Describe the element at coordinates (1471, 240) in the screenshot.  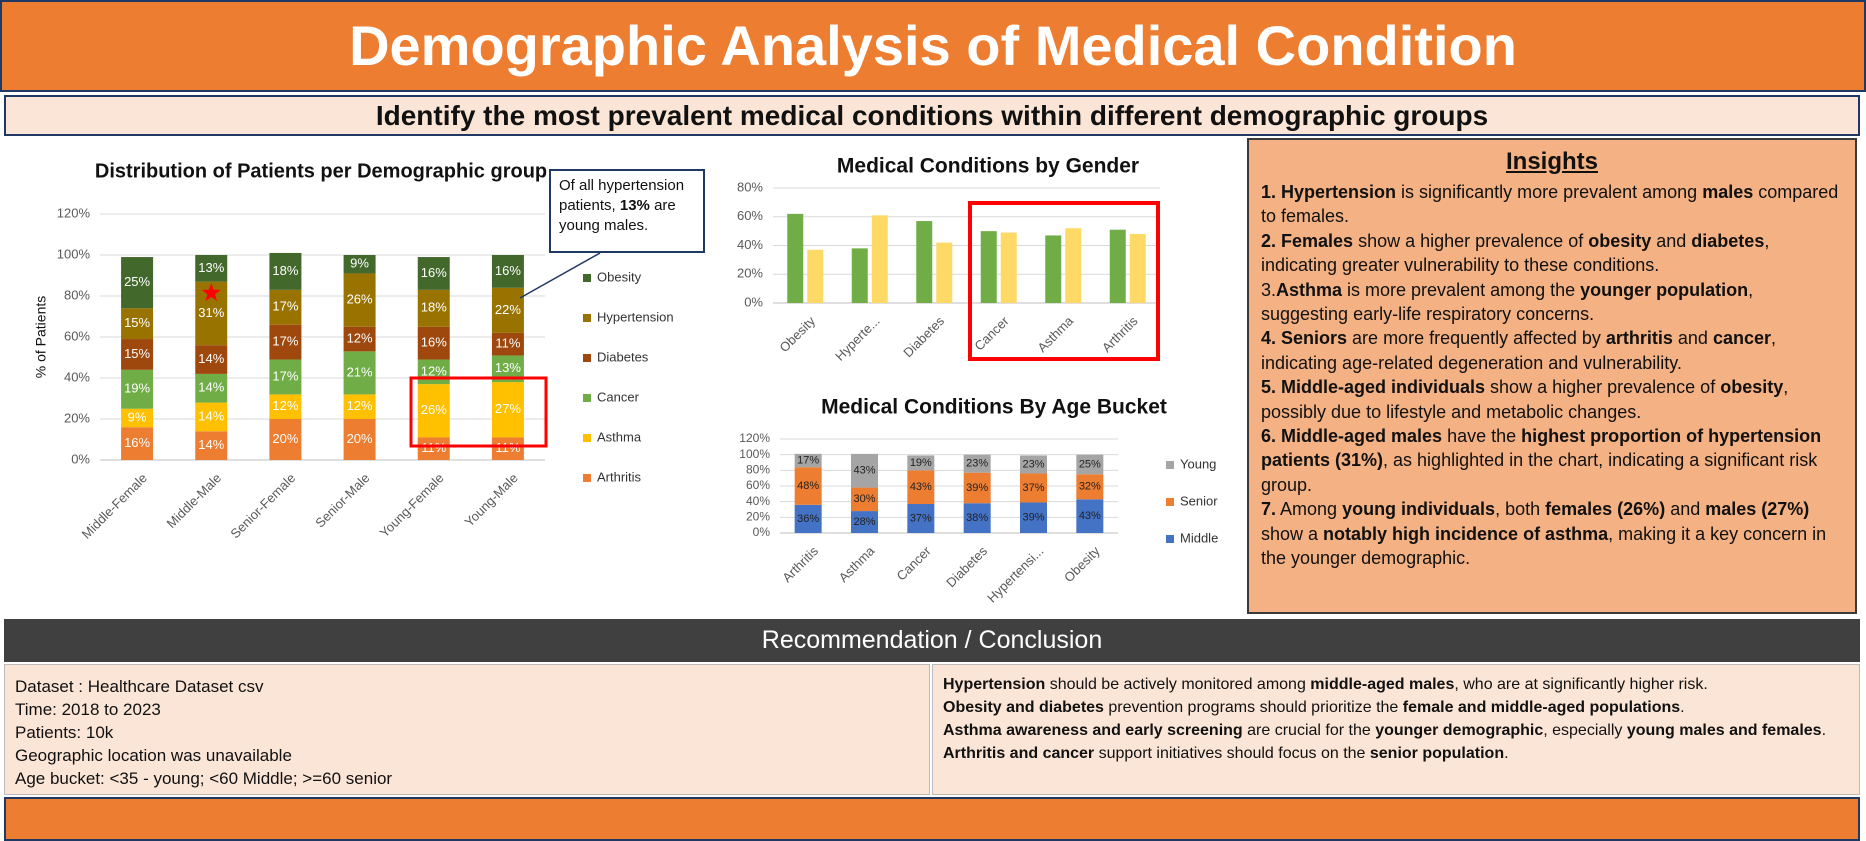
I see `text-segment: show a higher prevalence of` at that location.